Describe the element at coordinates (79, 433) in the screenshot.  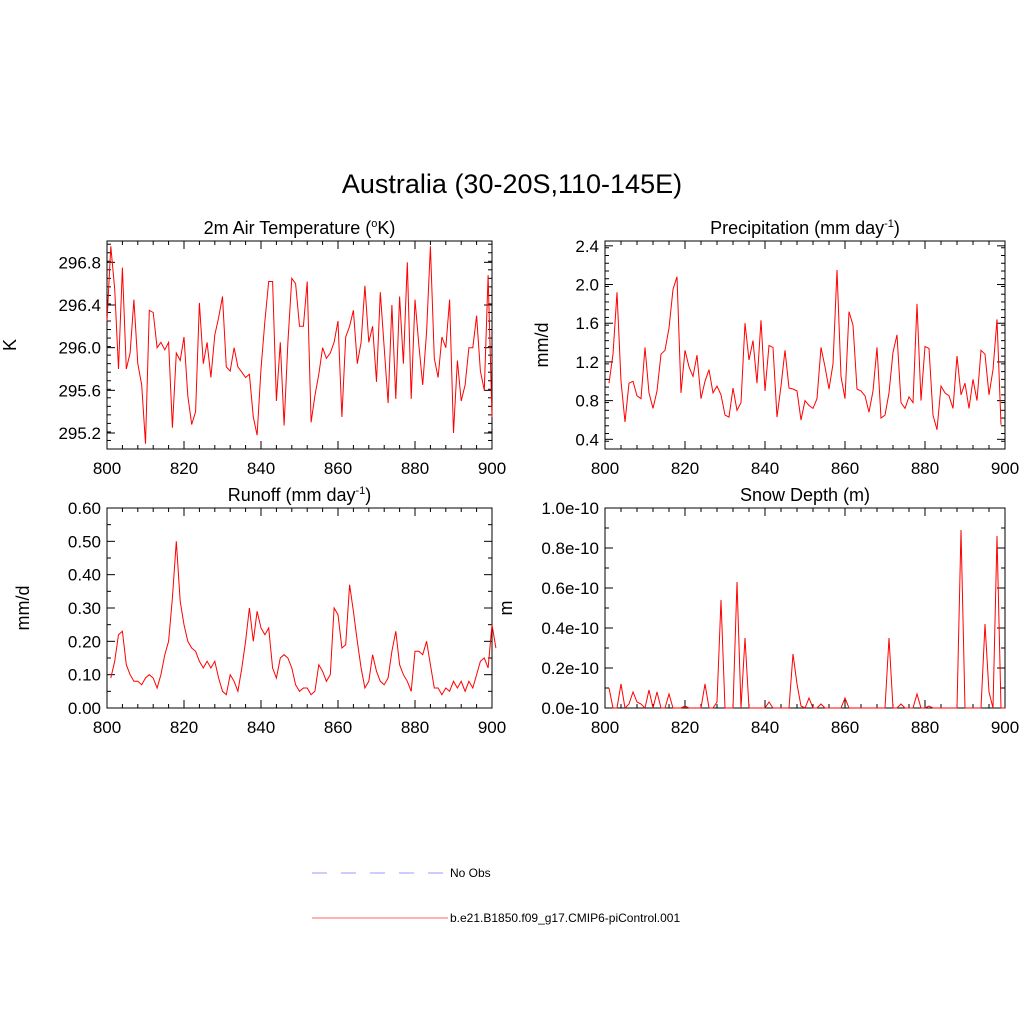
I see `y-tick-label: 295.2` at that location.